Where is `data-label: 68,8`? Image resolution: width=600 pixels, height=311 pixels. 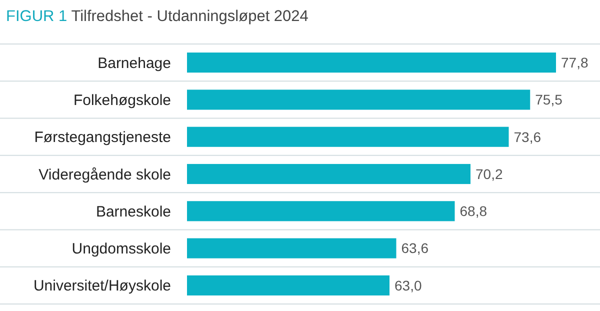
data-label: 68,8 is located at coordinates (474, 211).